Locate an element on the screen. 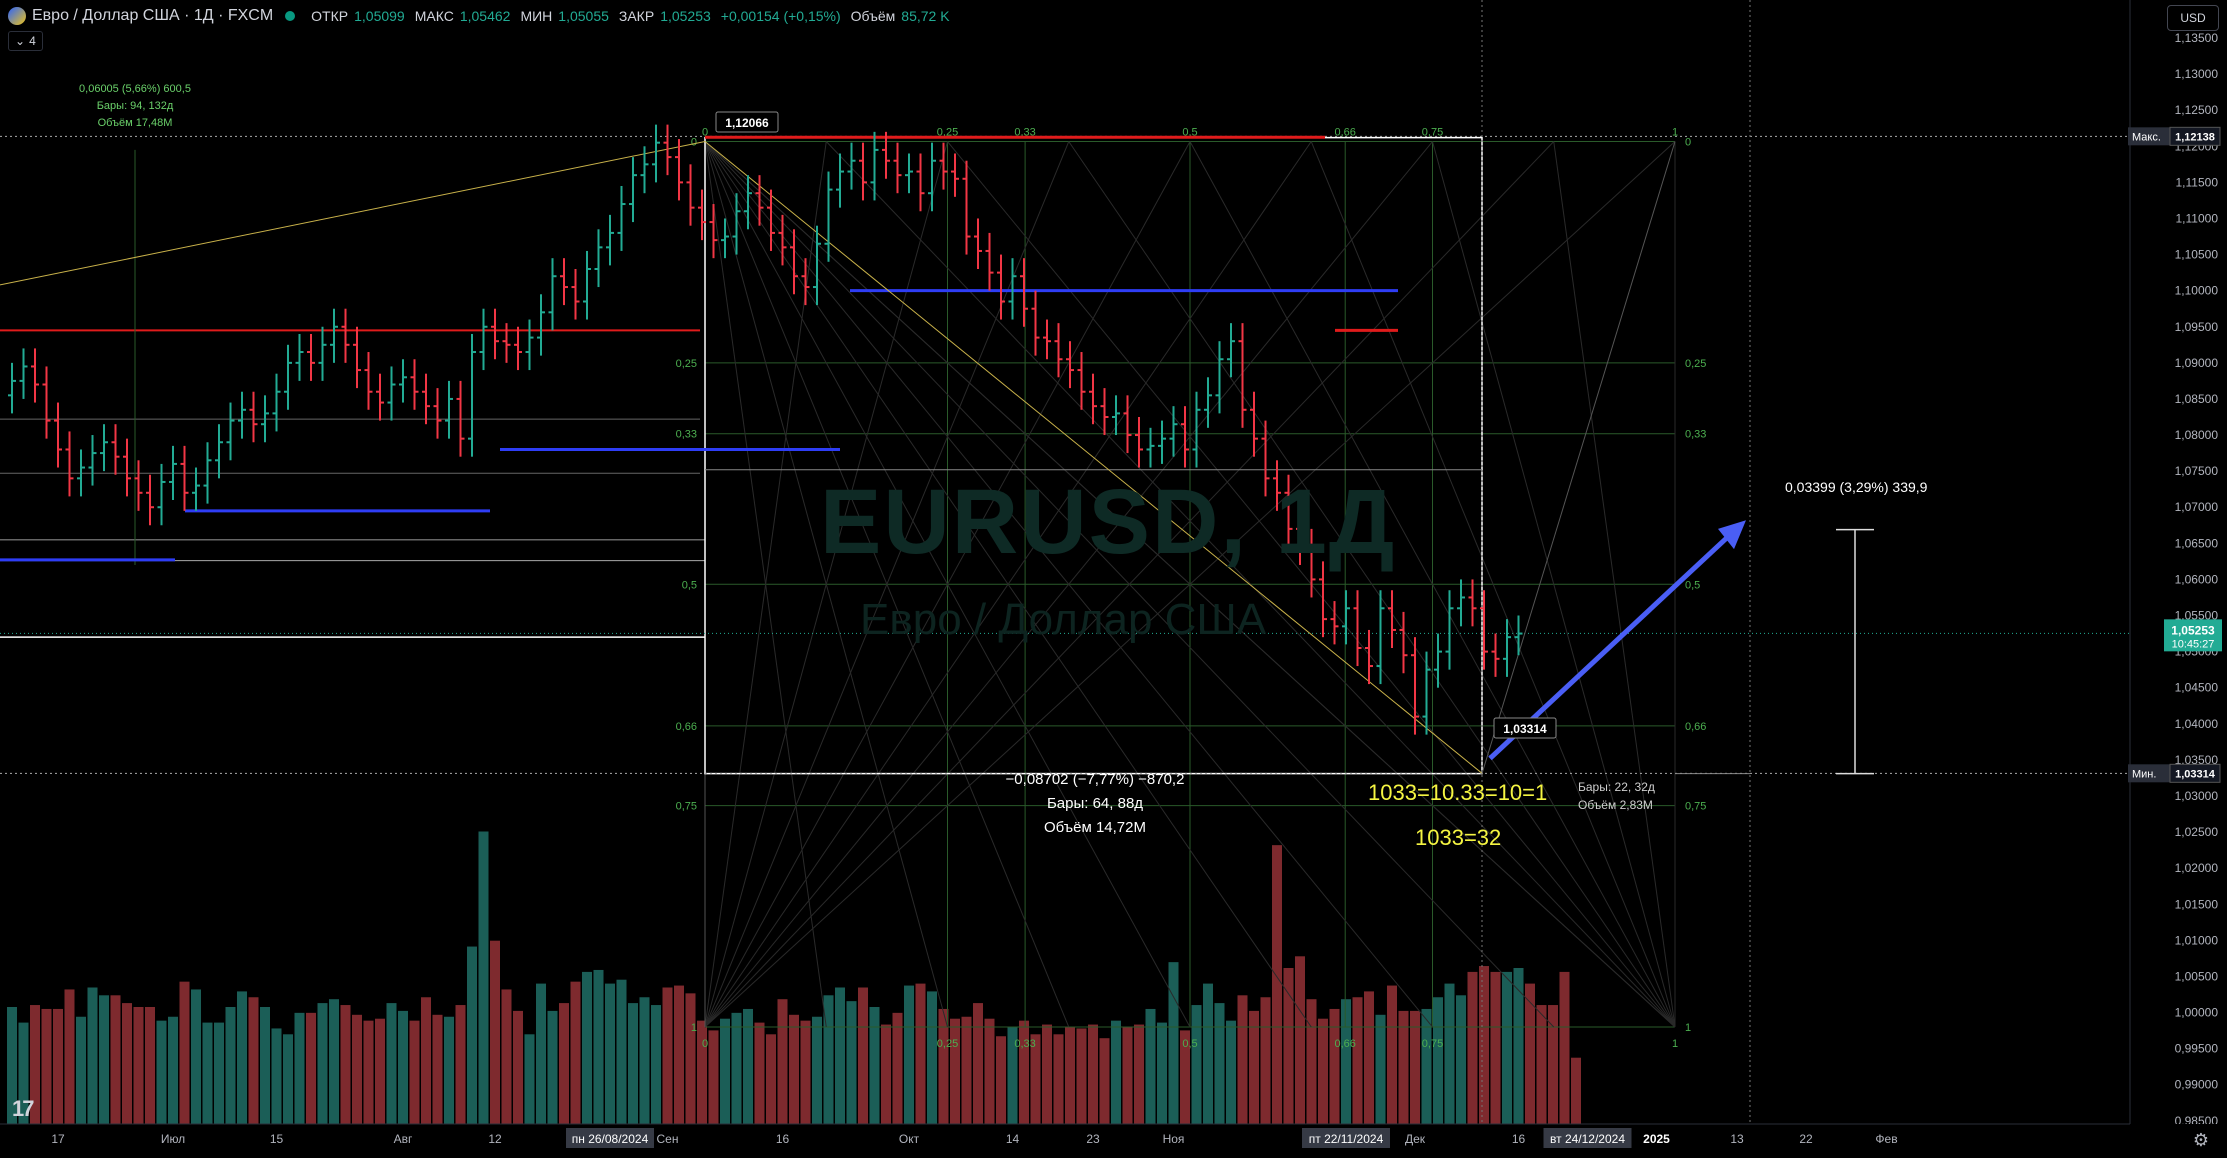 This screenshot has height=1158, width=2227. gann-bottom-label: 0 is located at coordinates (705, 1044).